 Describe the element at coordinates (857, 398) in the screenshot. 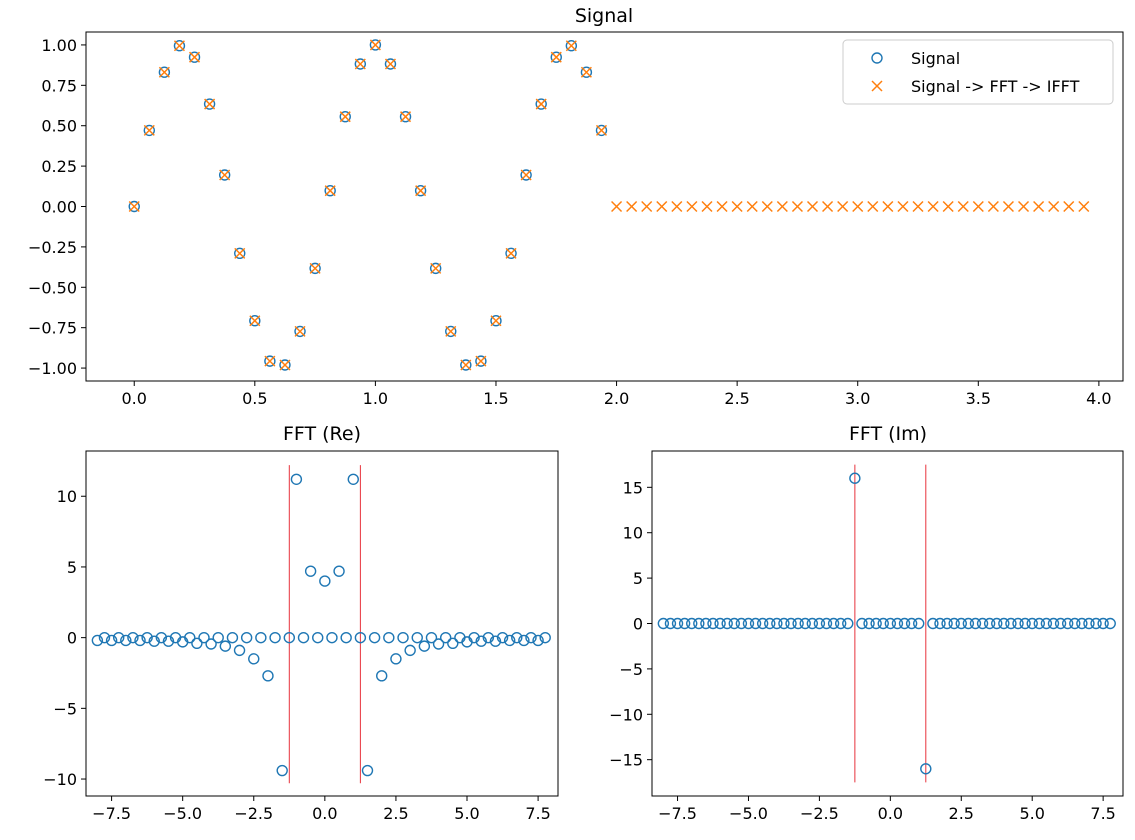

I see `x-tick-label: 3.0` at that location.